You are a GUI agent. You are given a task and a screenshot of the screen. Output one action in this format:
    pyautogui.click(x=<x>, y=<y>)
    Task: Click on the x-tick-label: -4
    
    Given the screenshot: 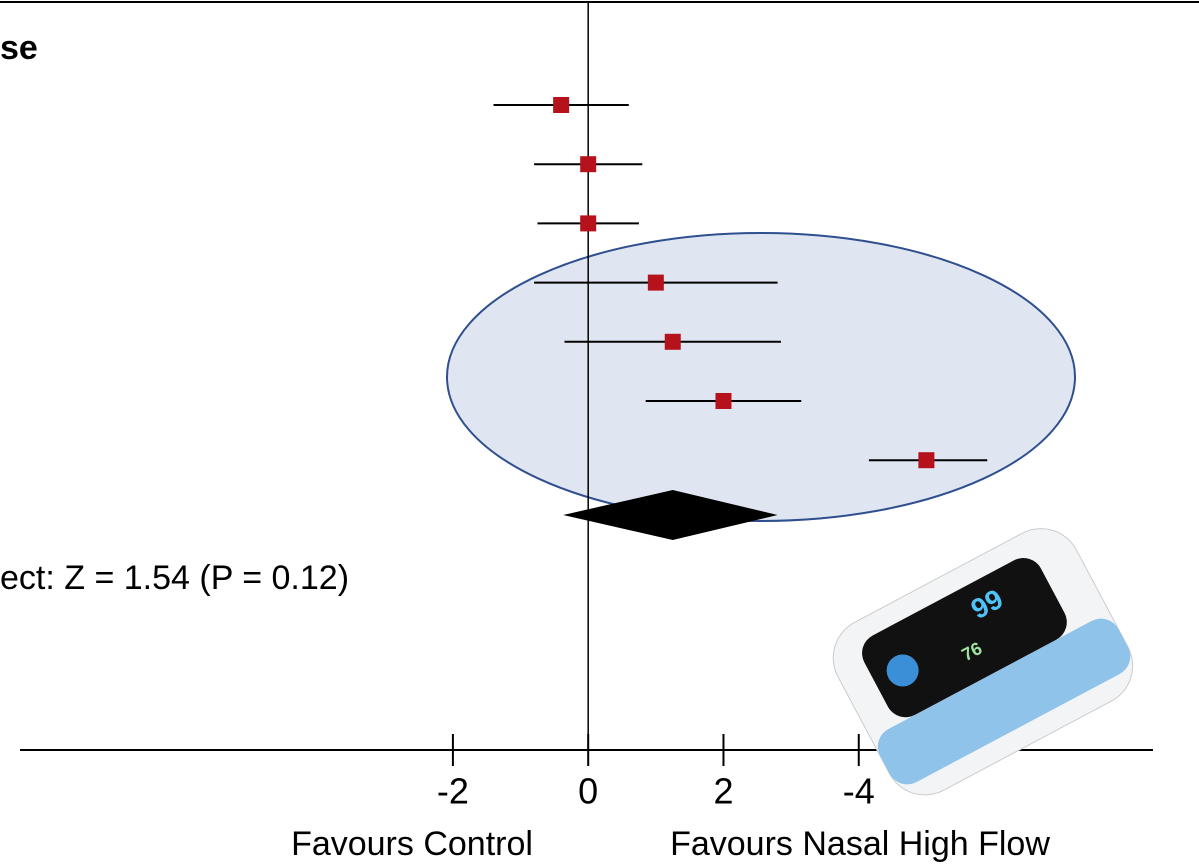 What is the action you would take?
    pyautogui.click(x=859, y=791)
    